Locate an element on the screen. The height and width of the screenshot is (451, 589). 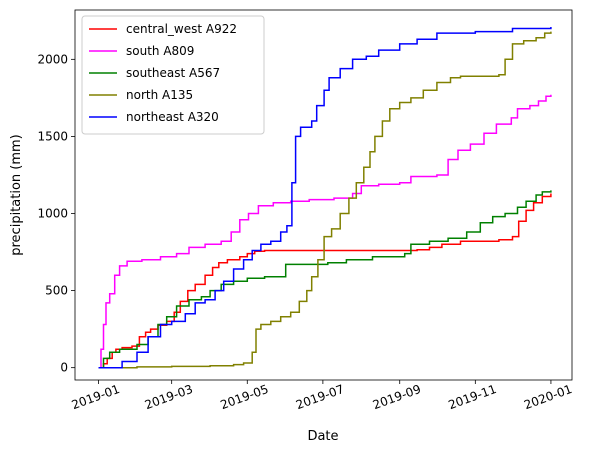
y-tick-label: 2000 is located at coordinates (52, 59).